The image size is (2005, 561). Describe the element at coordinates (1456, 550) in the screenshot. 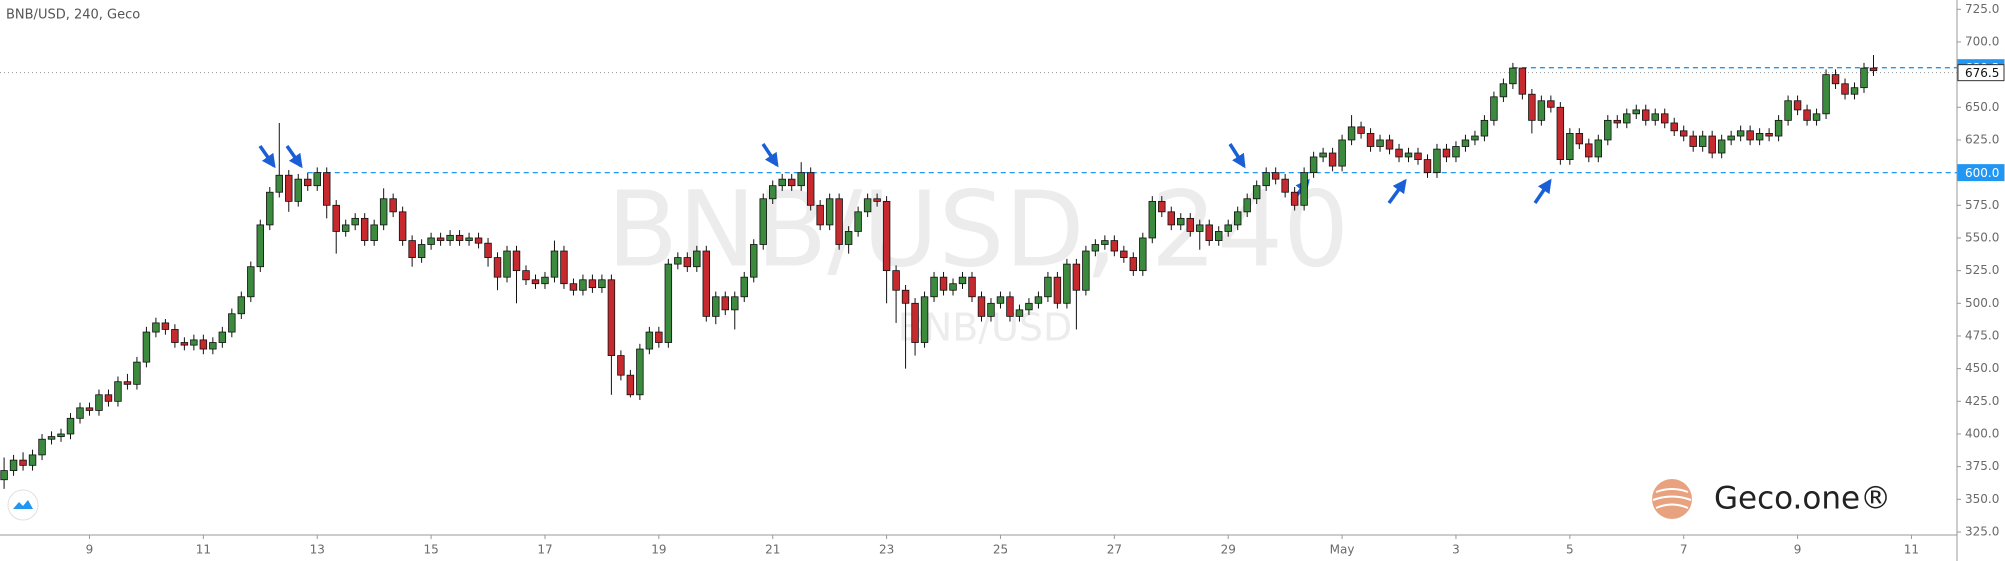

I see `x-tick-label: 3` at that location.